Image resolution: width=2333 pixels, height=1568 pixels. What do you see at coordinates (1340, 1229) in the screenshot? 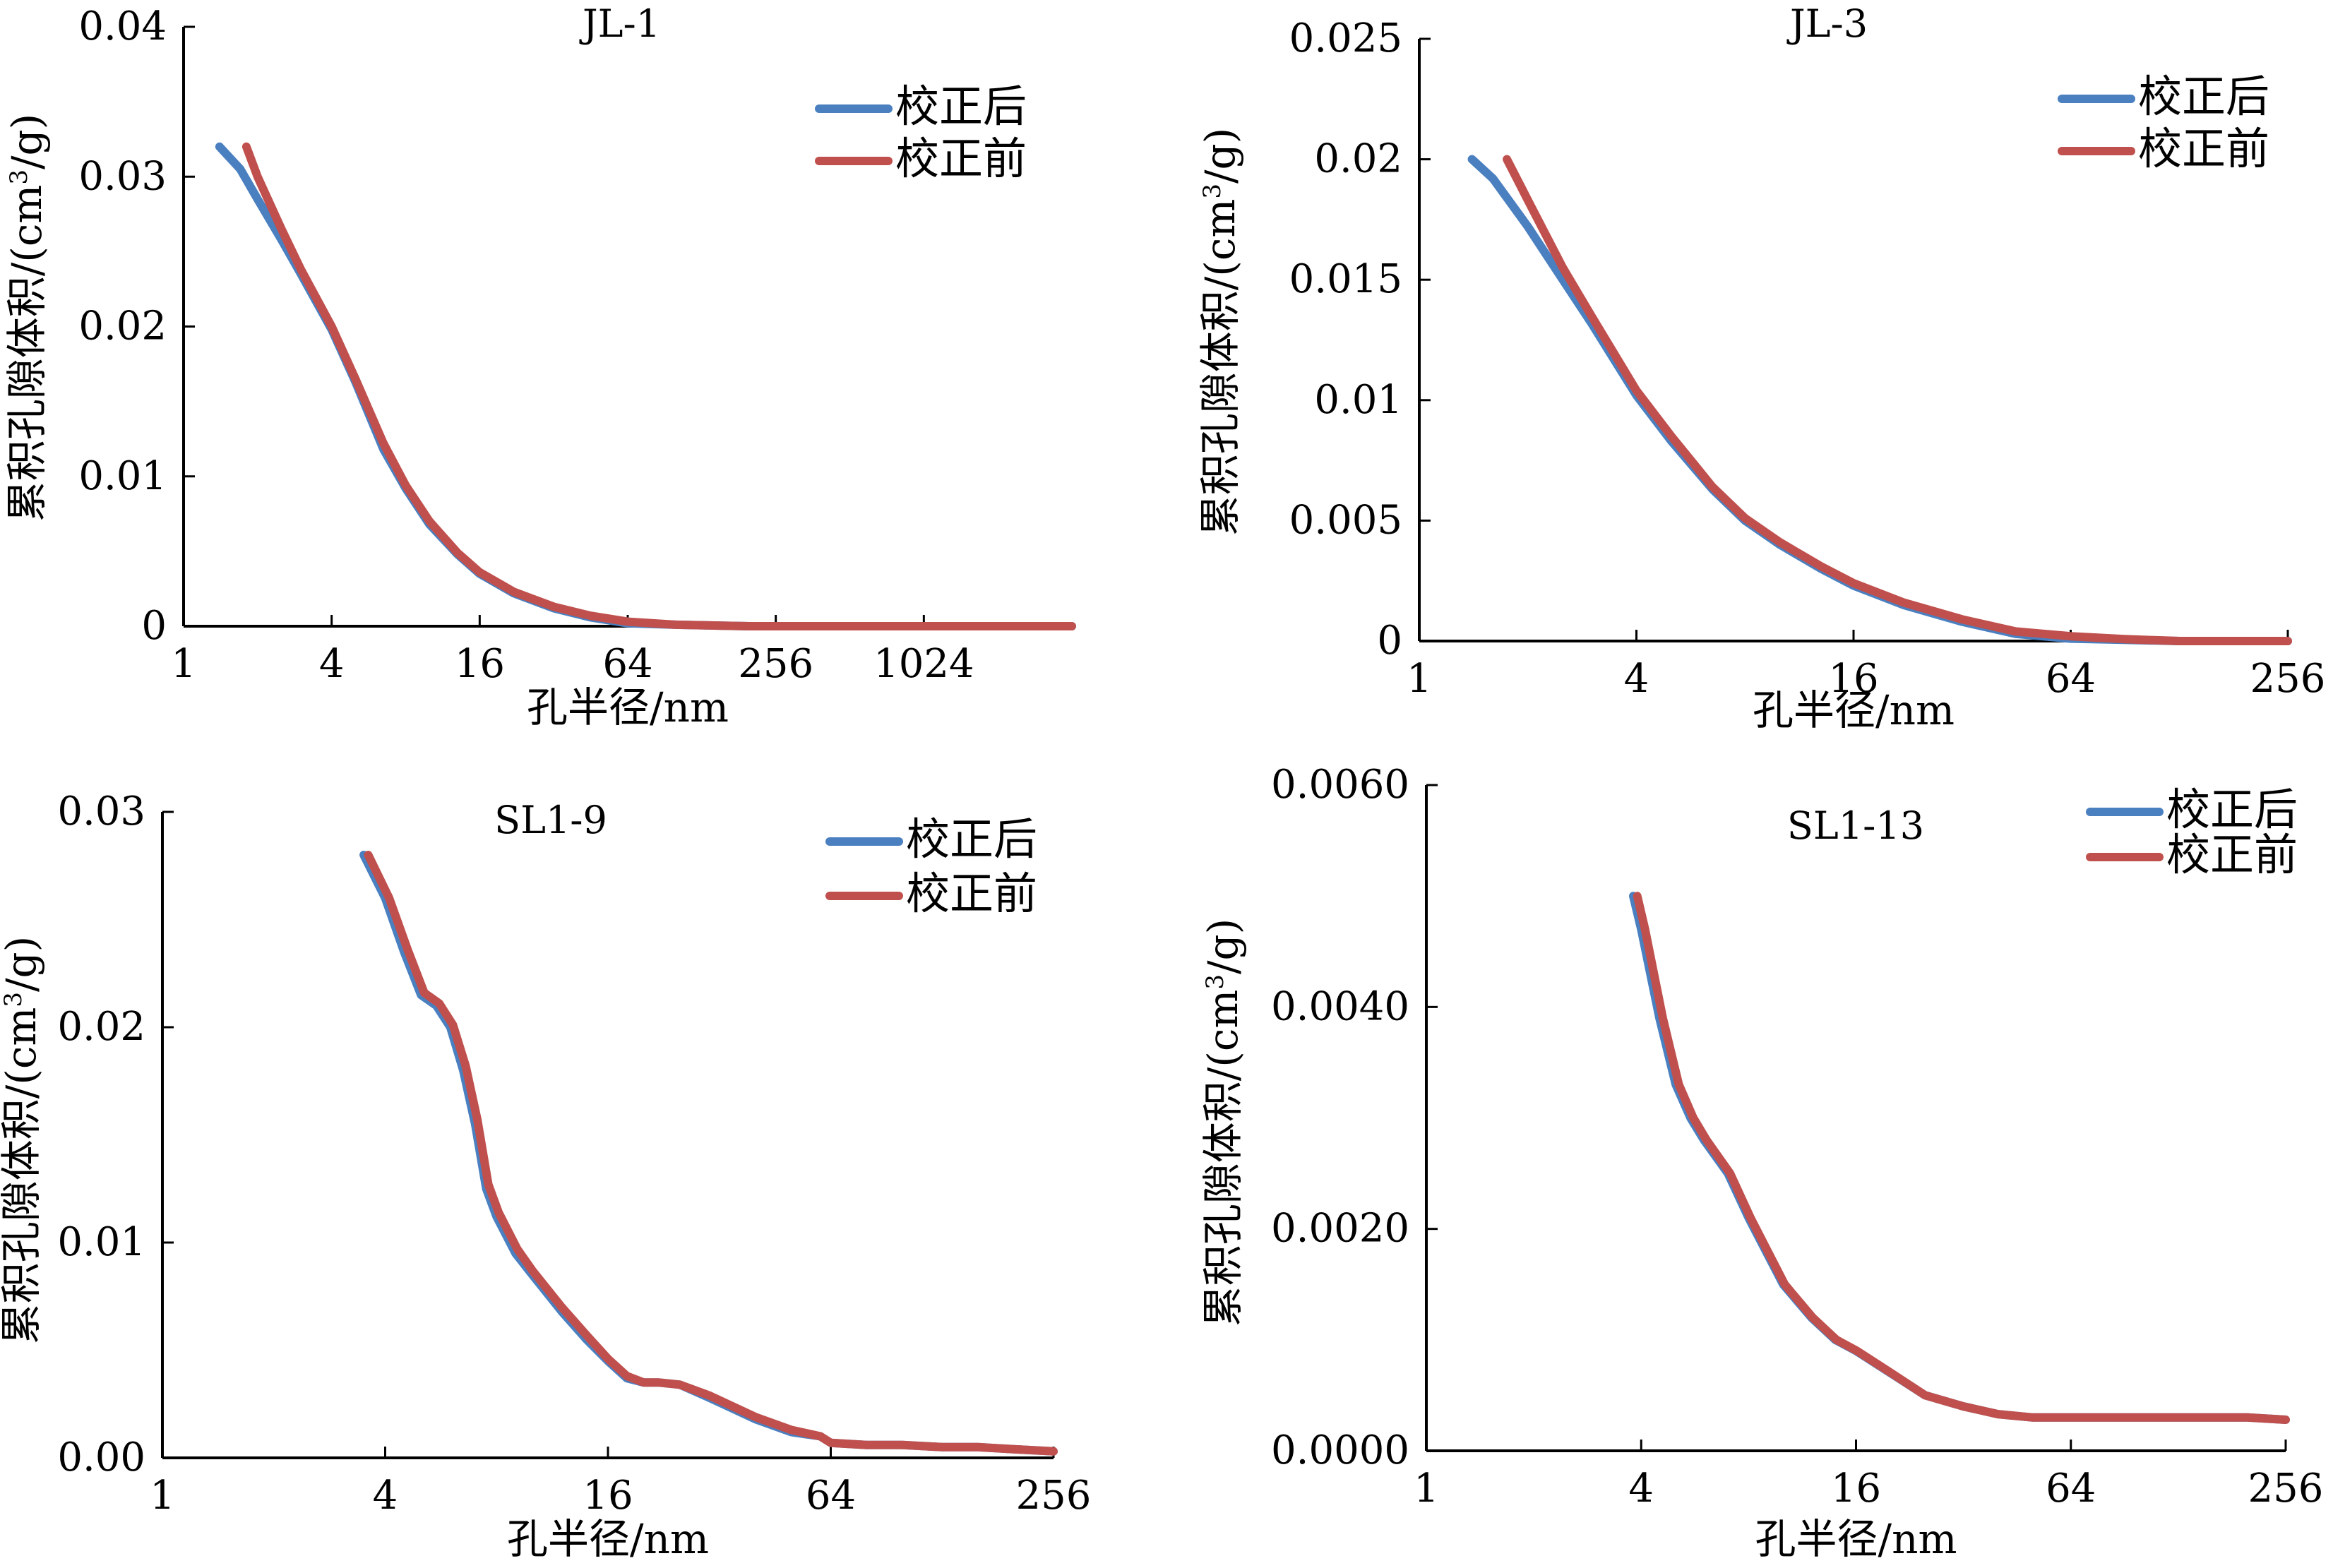
I see `y-tick-label: 0.0020` at bounding box center [1340, 1229].